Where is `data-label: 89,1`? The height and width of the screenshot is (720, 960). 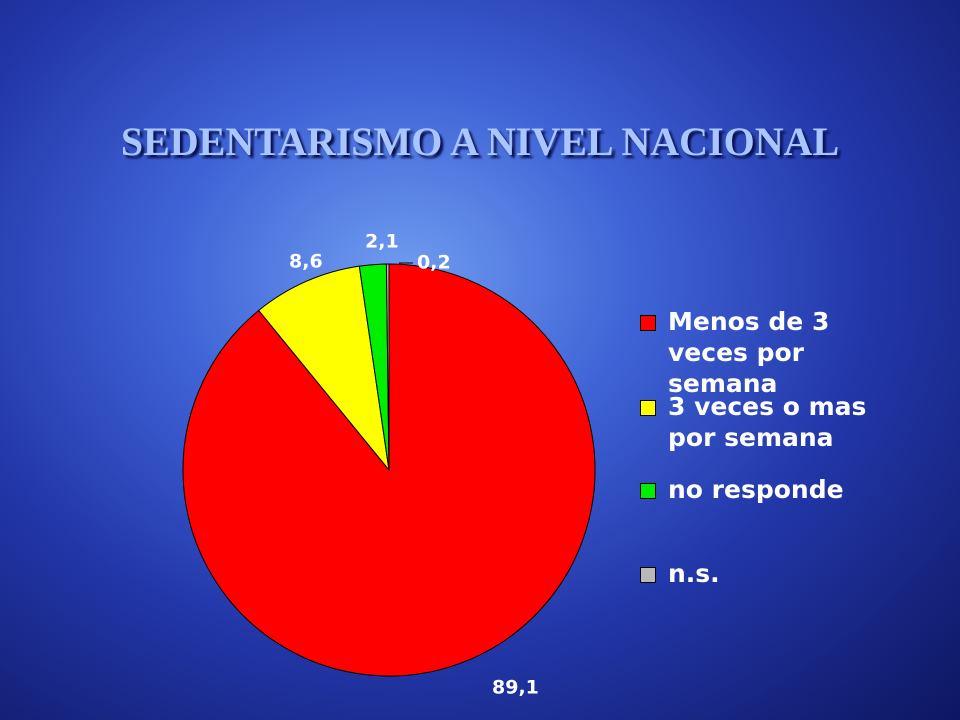 data-label: 89,1 is located at coordinates (515, 688).